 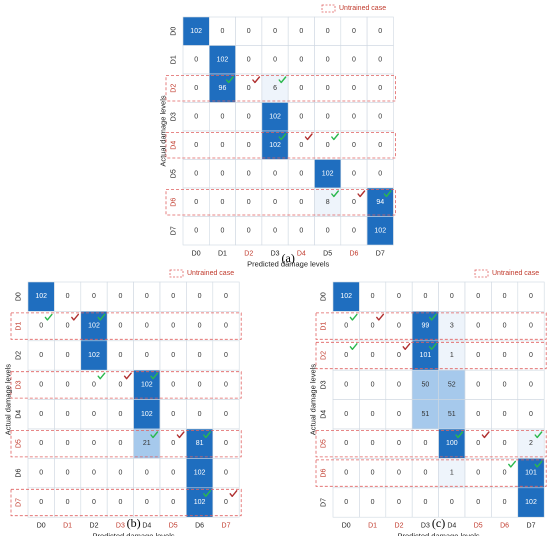 What do you see at coordinates (174, 202) in the screenshot?
I see `y-tick-label: D6` at bounding box center [174, 202].